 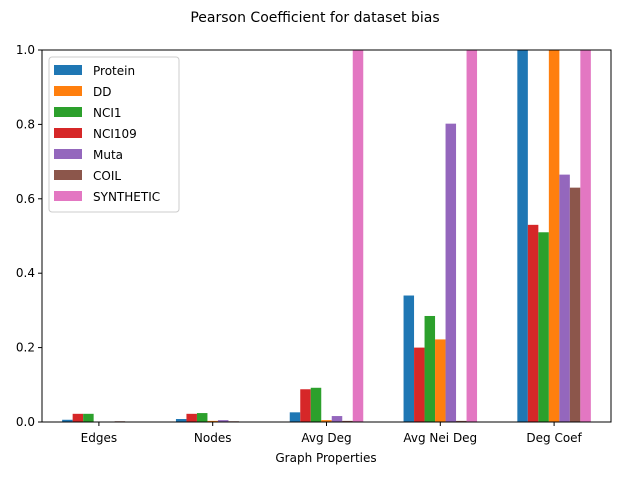 I want to click on bar-muta-deg-coef, so click(x=564, y=298).